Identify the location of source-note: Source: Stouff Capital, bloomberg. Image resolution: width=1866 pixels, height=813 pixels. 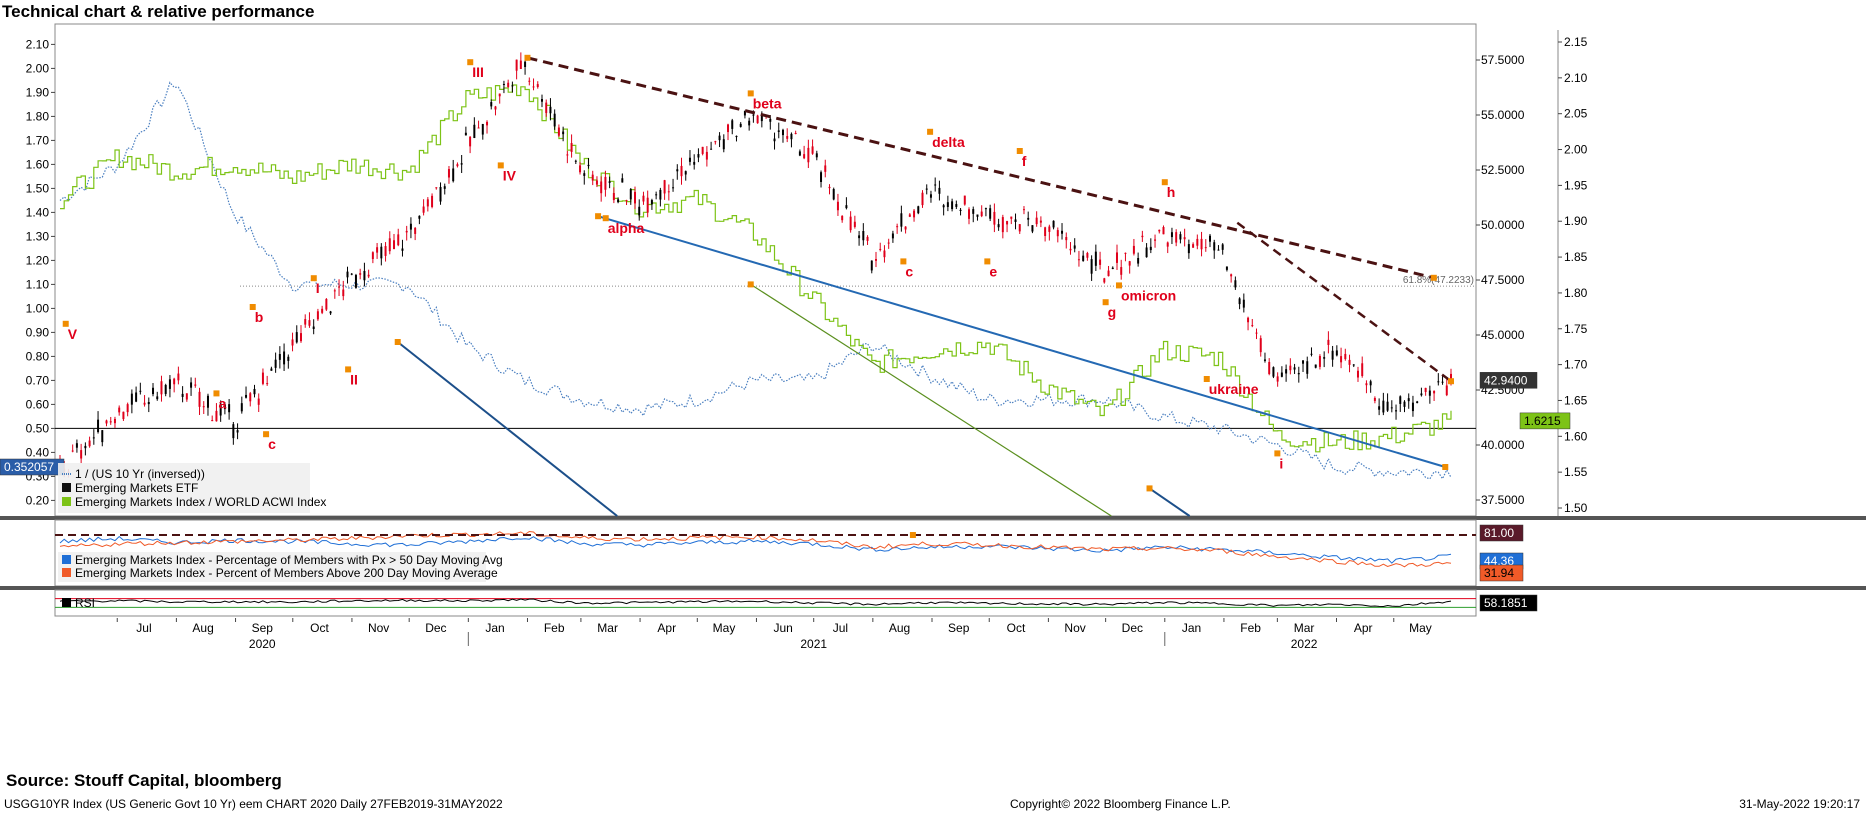
(144, 780).